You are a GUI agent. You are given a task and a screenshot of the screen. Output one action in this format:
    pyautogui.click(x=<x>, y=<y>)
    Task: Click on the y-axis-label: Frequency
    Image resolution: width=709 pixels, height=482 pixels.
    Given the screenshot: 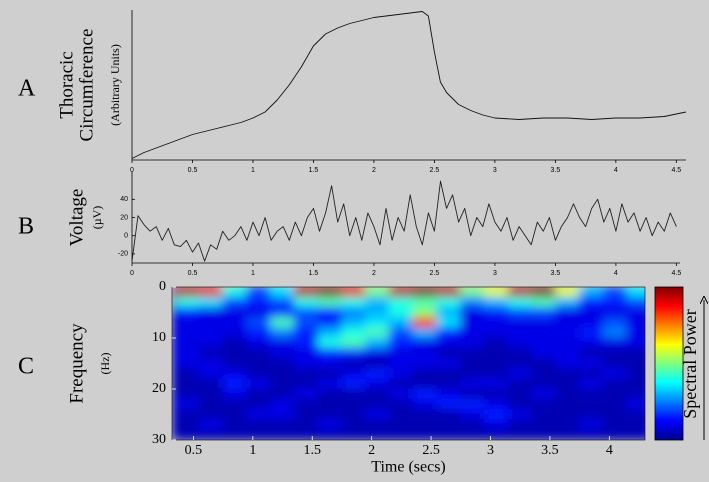 What is the action you would take?
    pyautogui.click(x=76, y=363)
    